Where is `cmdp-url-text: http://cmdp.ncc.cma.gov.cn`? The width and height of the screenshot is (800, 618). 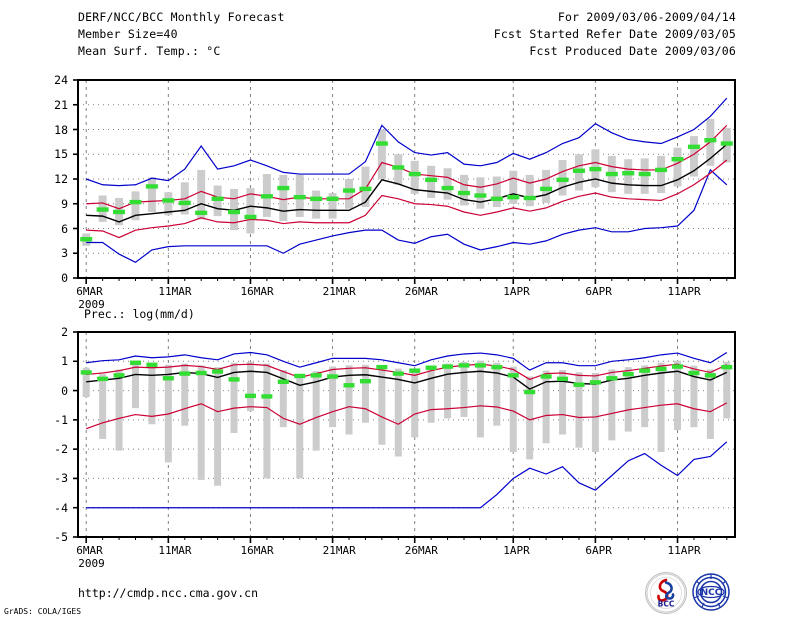 cmdp-url-text: http://cmdp.ncc.cma.gov.cn is located at coordinates (168, 593).